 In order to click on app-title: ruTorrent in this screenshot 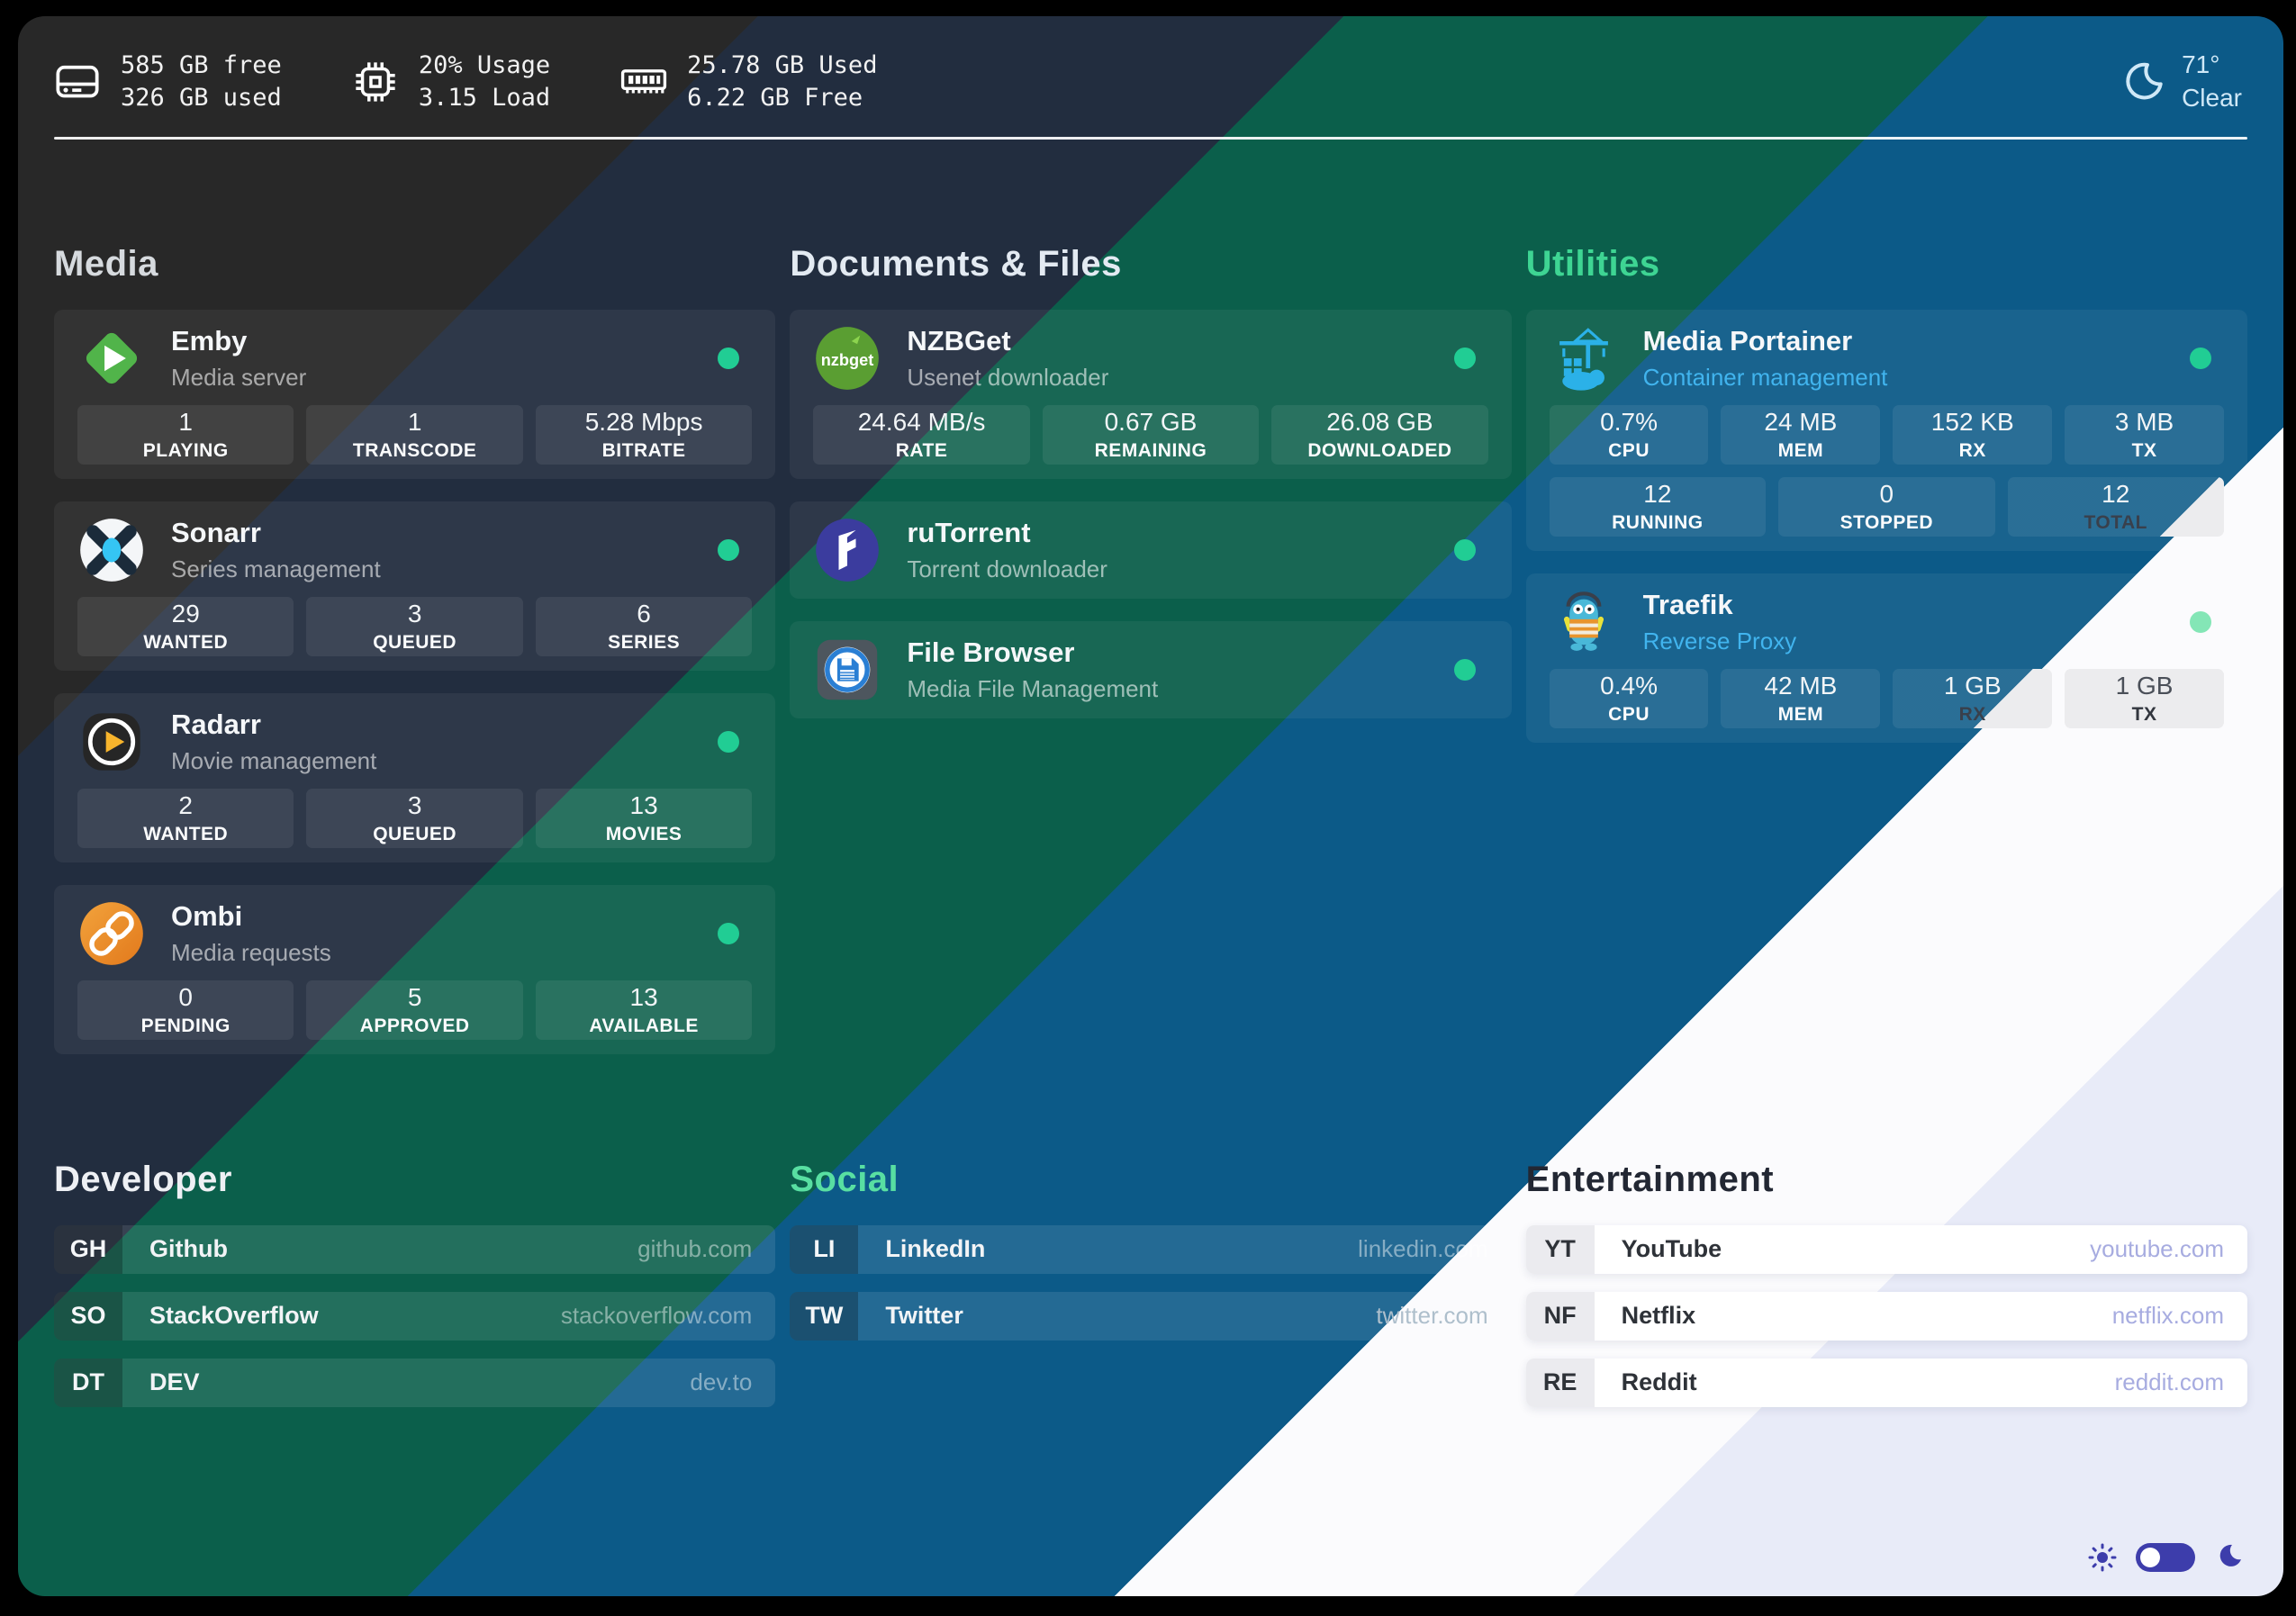, I will do `click(969, 532)`.